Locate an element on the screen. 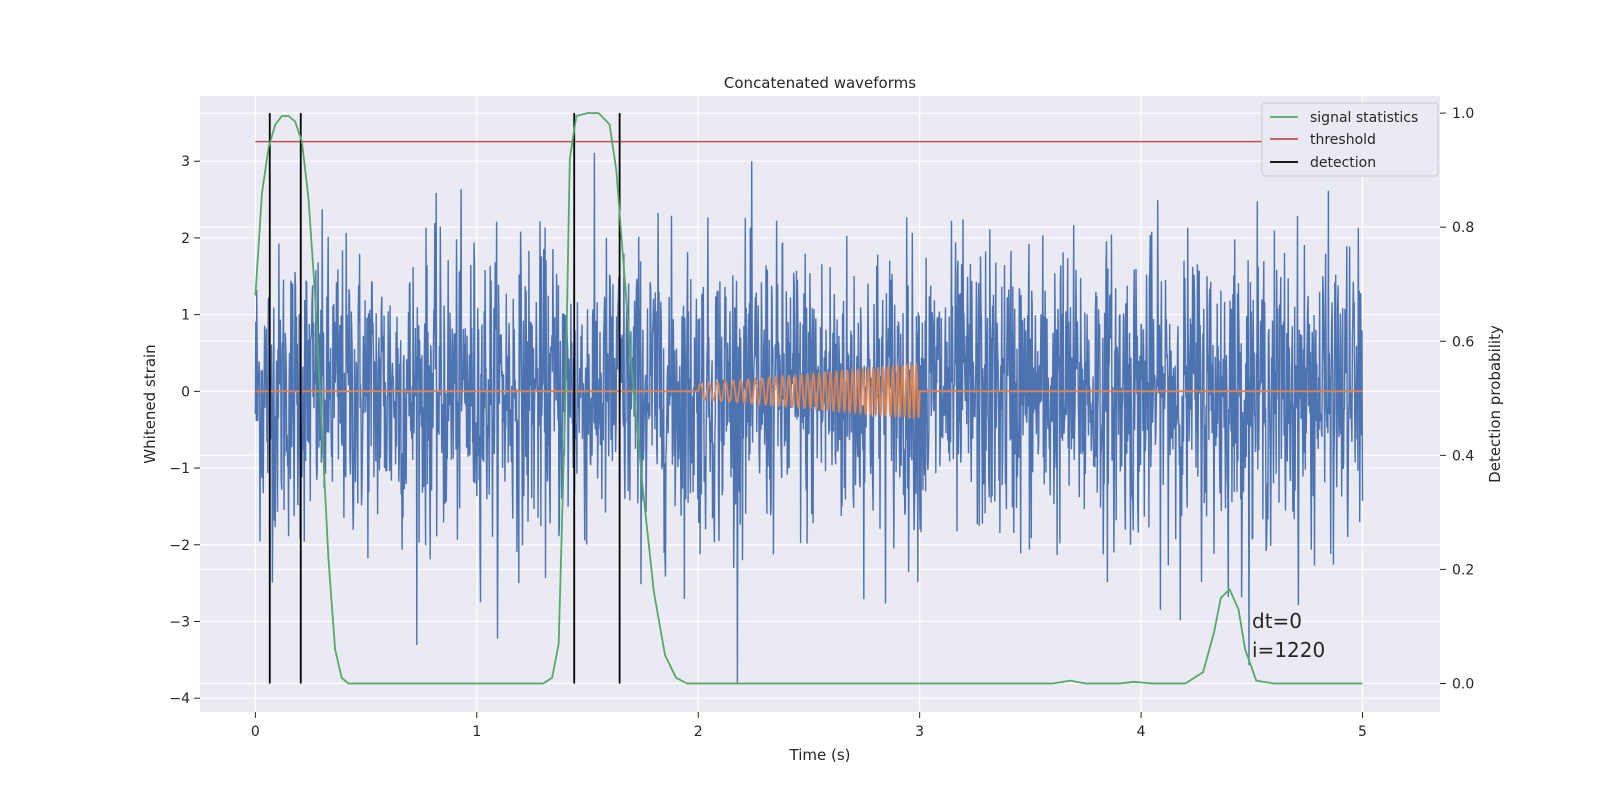 The image size is (1600, 800). x-tick-label-5: 5 is located at coordinates (1362, 732).